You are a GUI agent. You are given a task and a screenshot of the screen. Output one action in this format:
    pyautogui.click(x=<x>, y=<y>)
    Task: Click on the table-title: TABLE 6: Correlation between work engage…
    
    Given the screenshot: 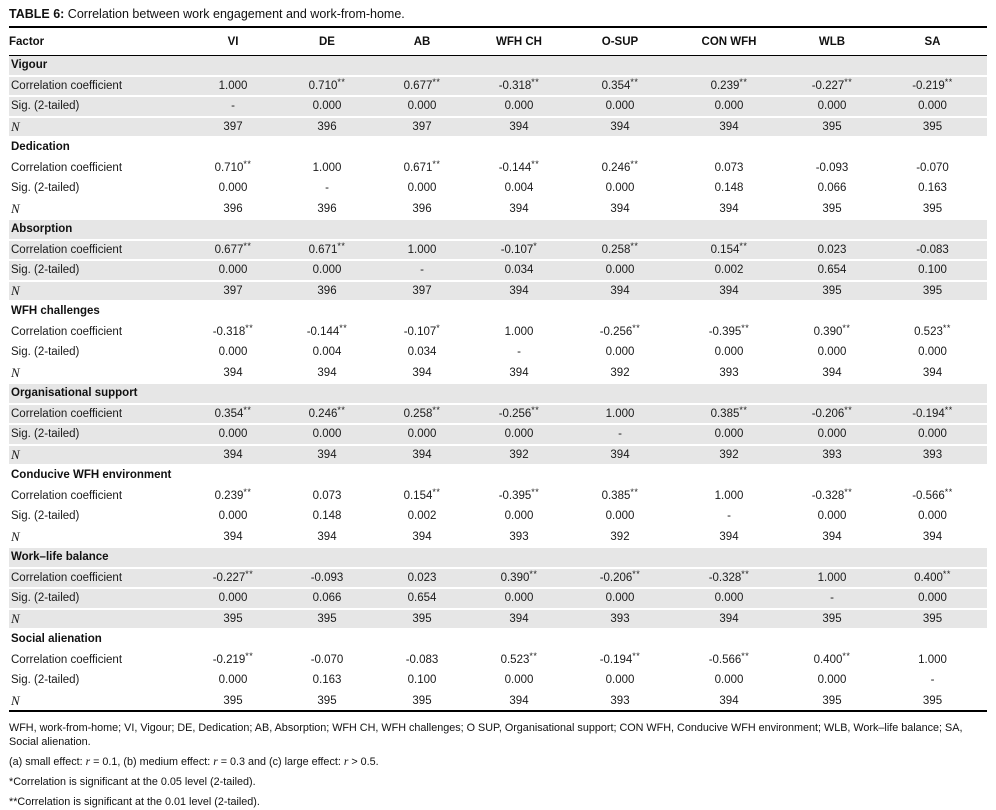 What is the action you would take?
    pyautogui.click(x=498, y=17)
    